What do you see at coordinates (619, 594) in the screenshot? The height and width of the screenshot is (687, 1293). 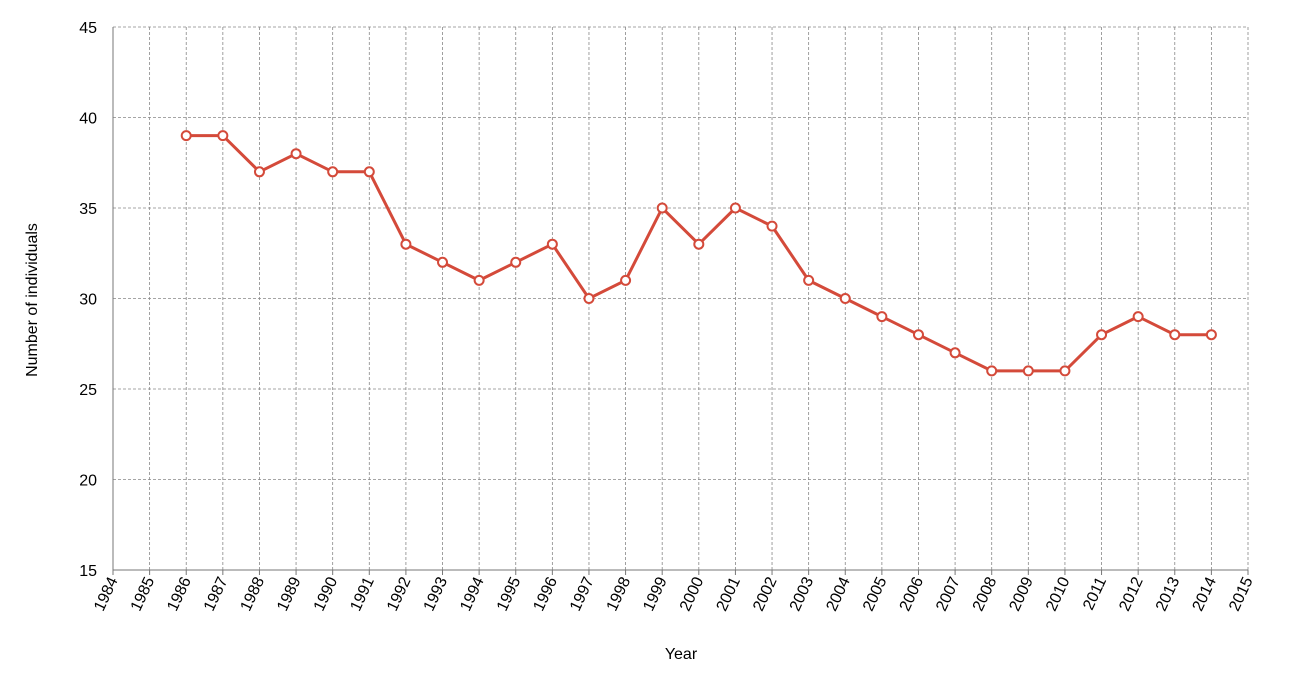 I see `x-tick-label: 1998` at bounding box center [619, 594].